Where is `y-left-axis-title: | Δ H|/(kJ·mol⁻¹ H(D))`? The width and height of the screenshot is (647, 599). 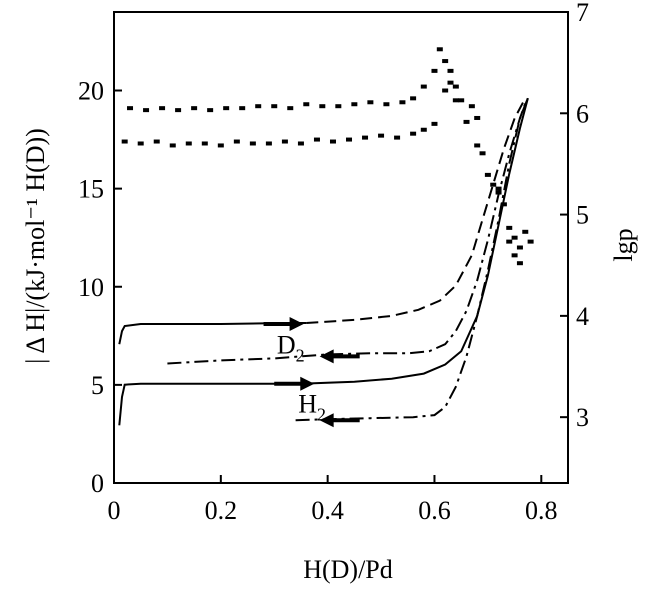 y-left-axis-title: | Δ H|/(kJ·mol⁻¹ H(D)) is located at coordinates (35, 246).